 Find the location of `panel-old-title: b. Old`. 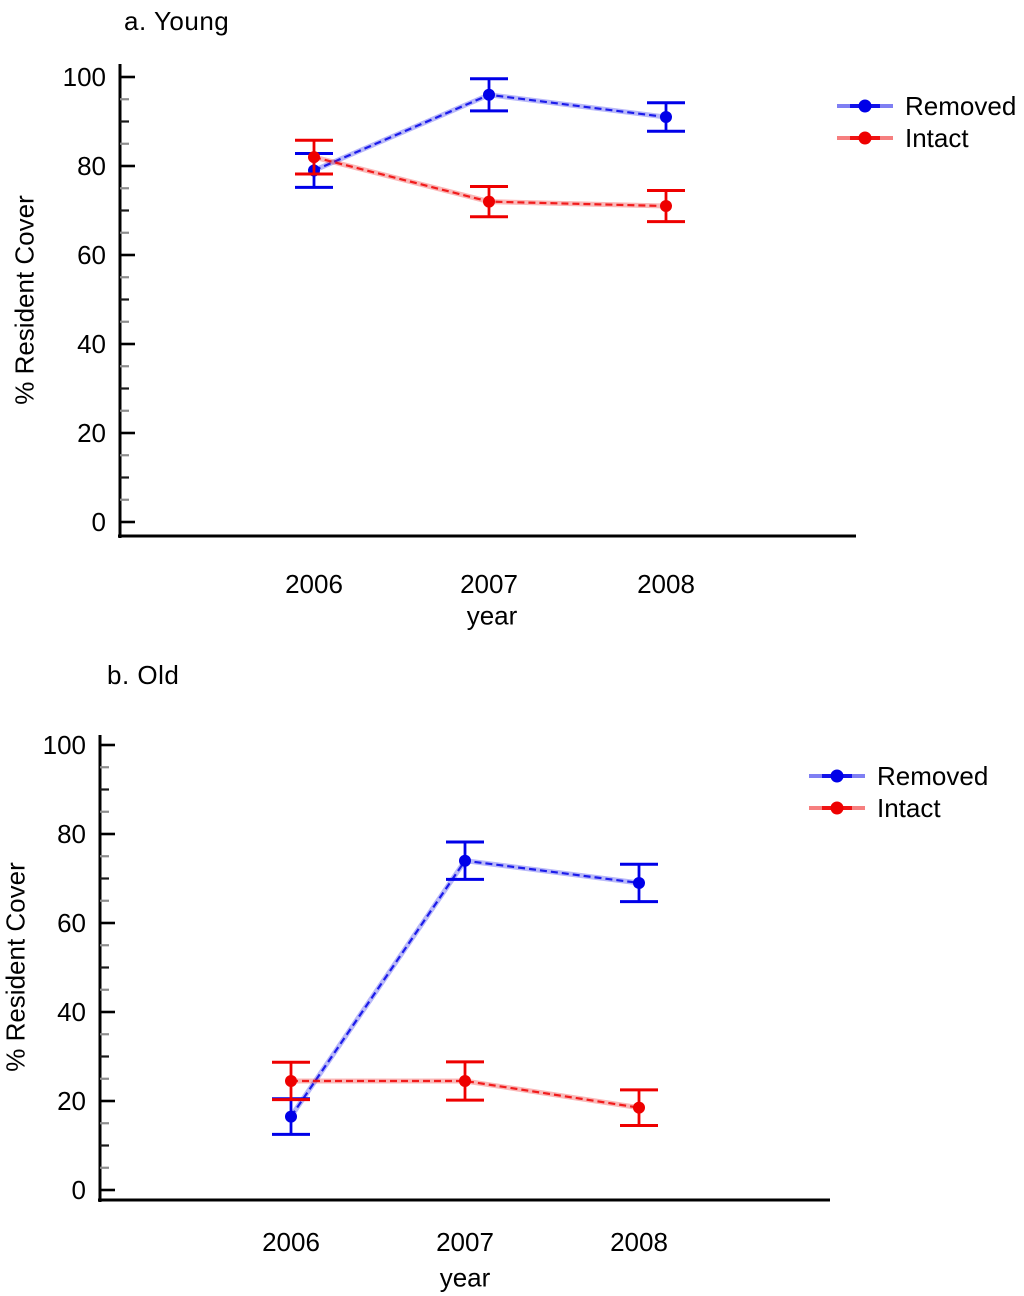

panel-old-title: b. Old is located at coordinates (143, 675).